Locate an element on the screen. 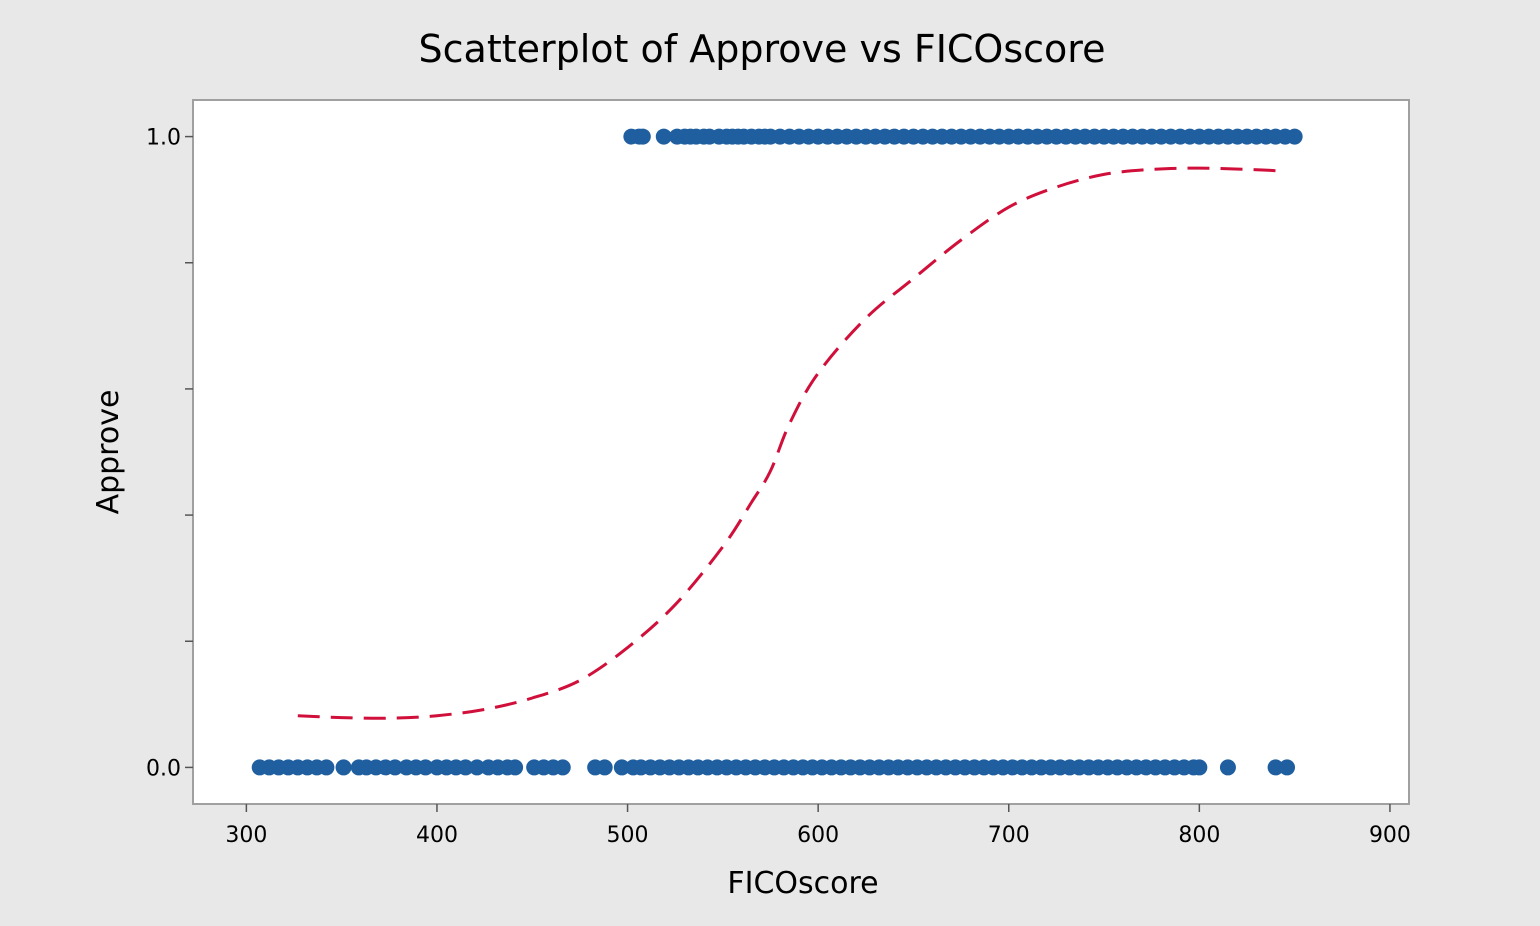  chart-title: Scatterplot of Approve vs FICOscore is located at coordinates (762, 49).